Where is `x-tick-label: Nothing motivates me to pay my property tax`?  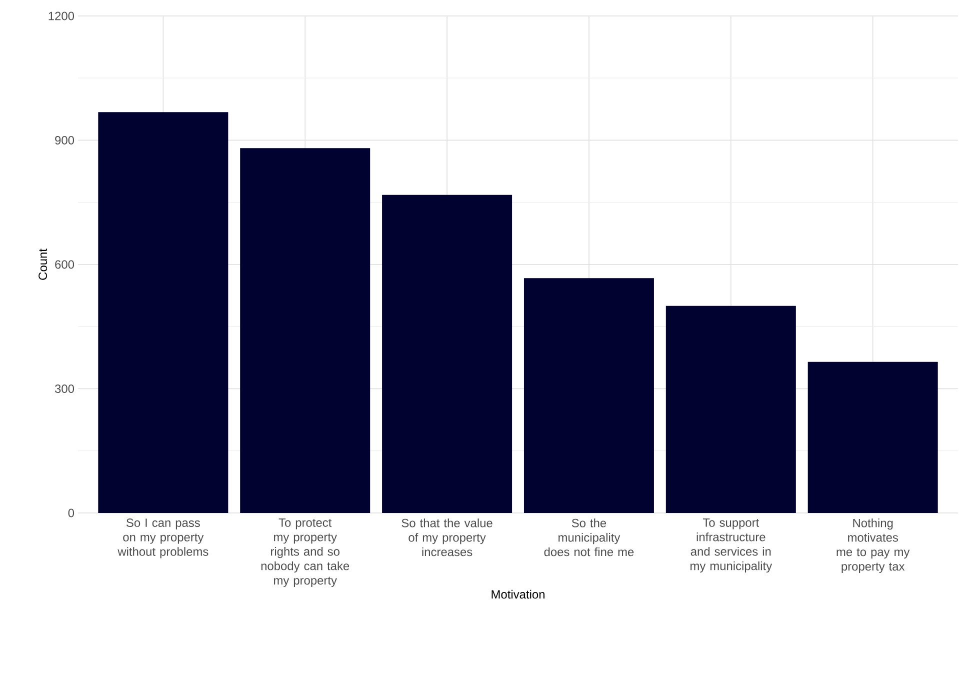 x-tick-label: Nothing motivates me to pay my property tax is located at coordinates (873, 545).